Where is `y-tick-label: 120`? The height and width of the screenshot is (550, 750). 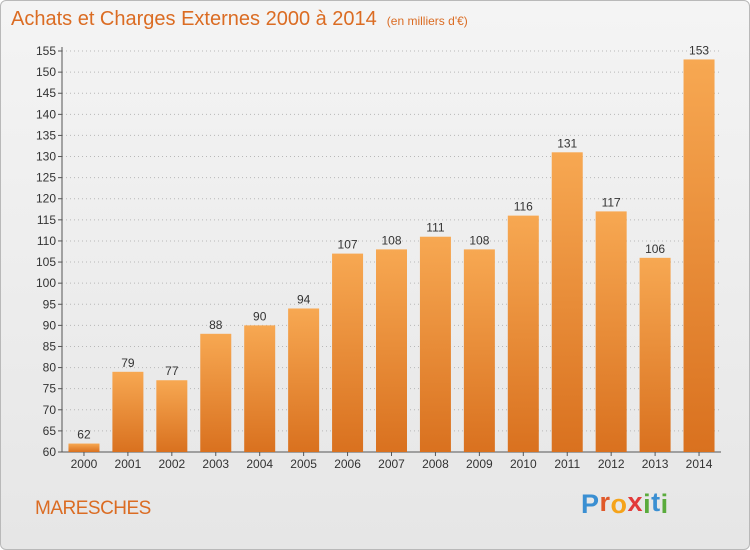
y-tick-label: 120 is located at coordinates (46, 199).